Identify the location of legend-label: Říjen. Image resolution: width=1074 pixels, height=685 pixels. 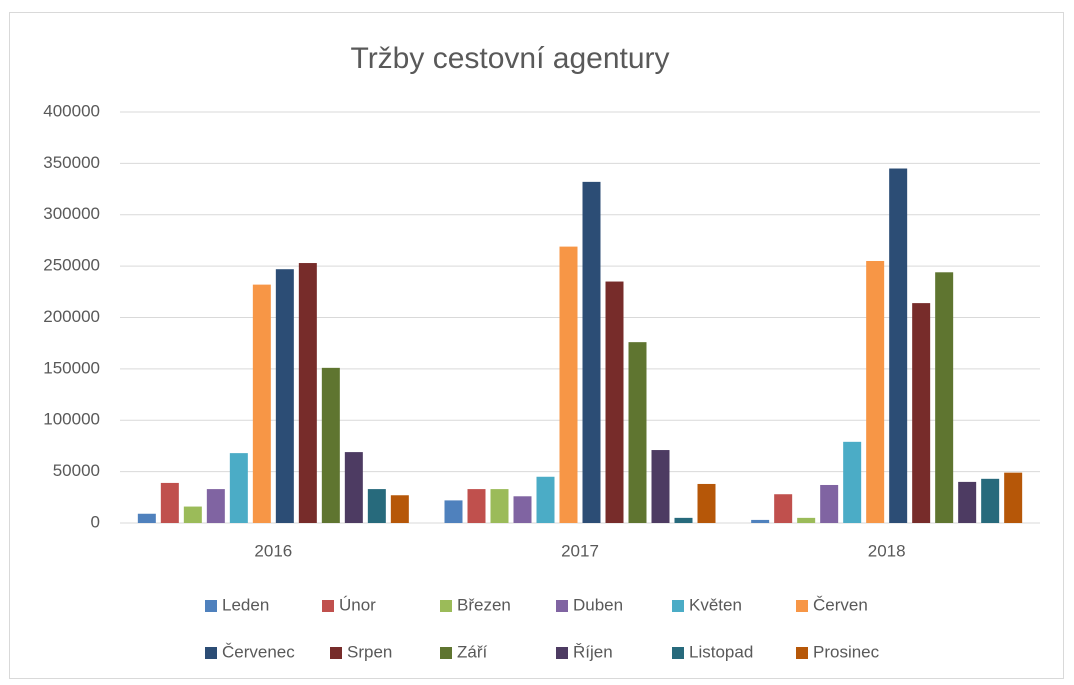
(593, 651).